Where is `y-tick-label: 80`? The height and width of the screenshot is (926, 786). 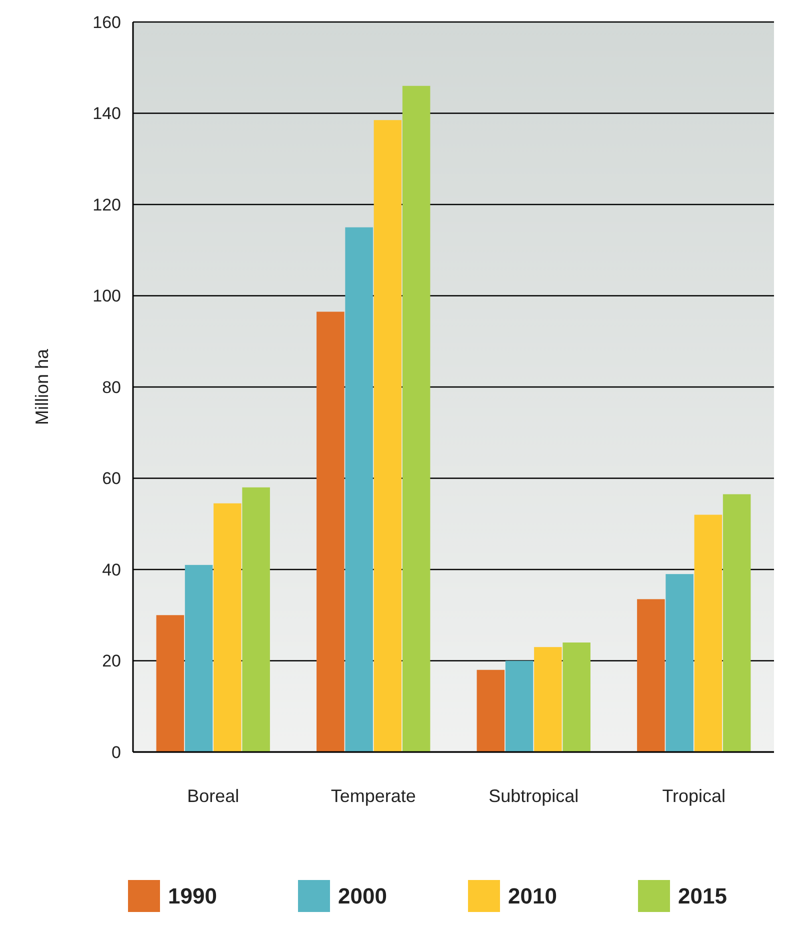 y-tick-label: 80 is located at coordinates (111, 387).